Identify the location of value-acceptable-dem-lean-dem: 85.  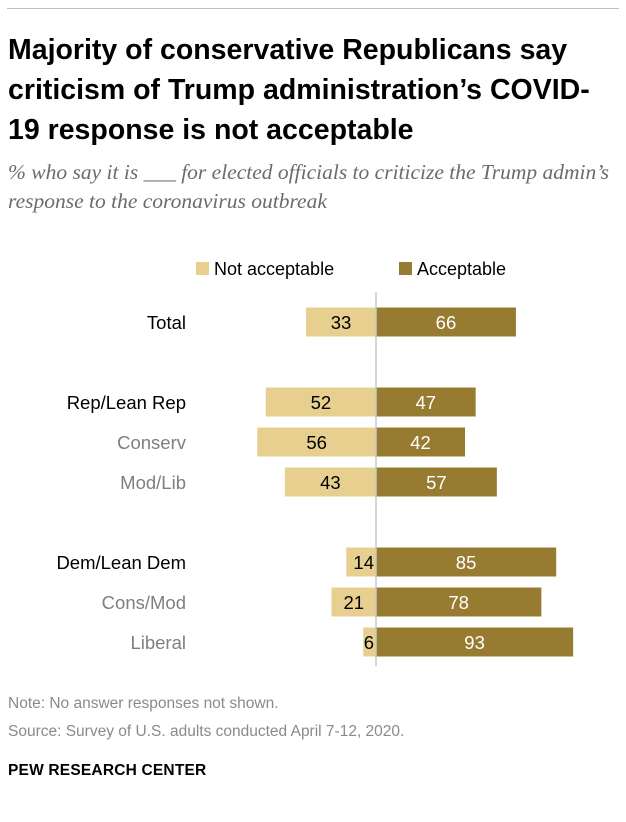
(466, 562).